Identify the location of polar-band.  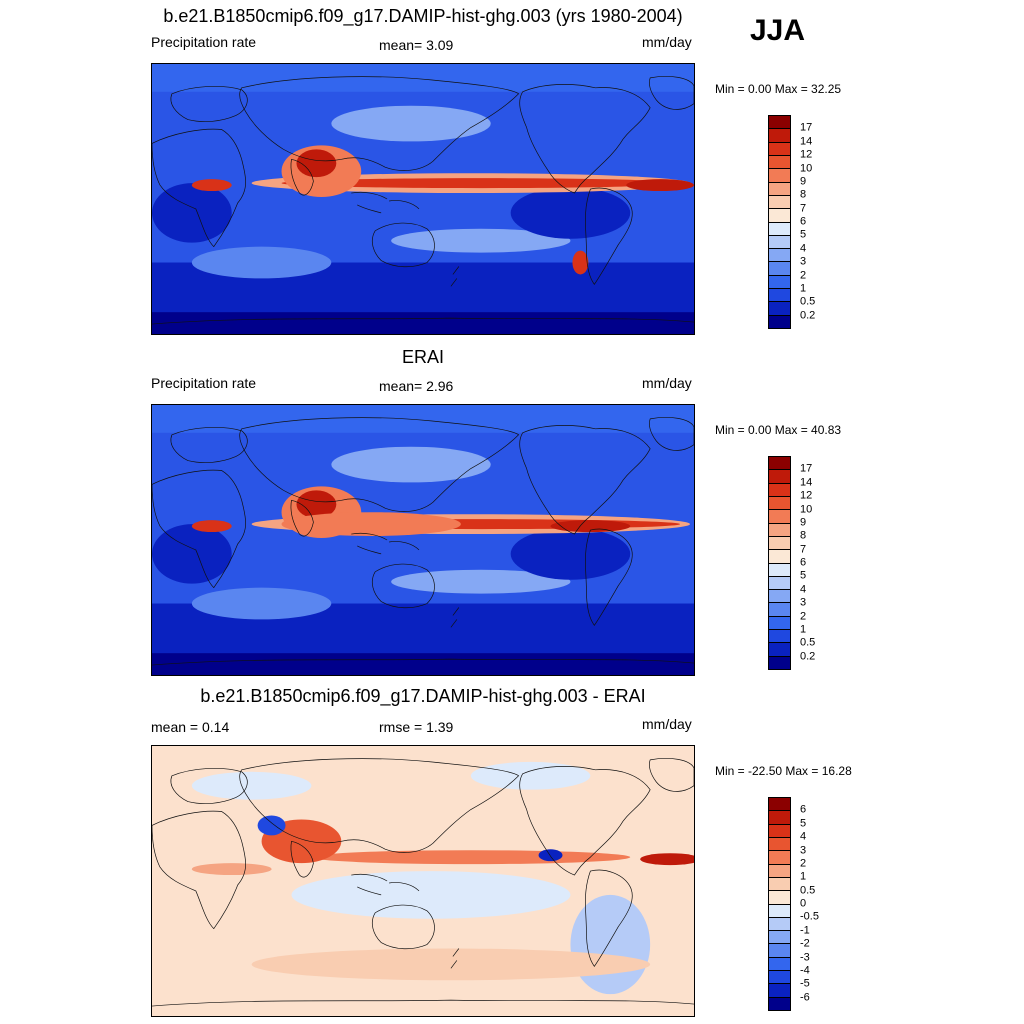
(423, 323).